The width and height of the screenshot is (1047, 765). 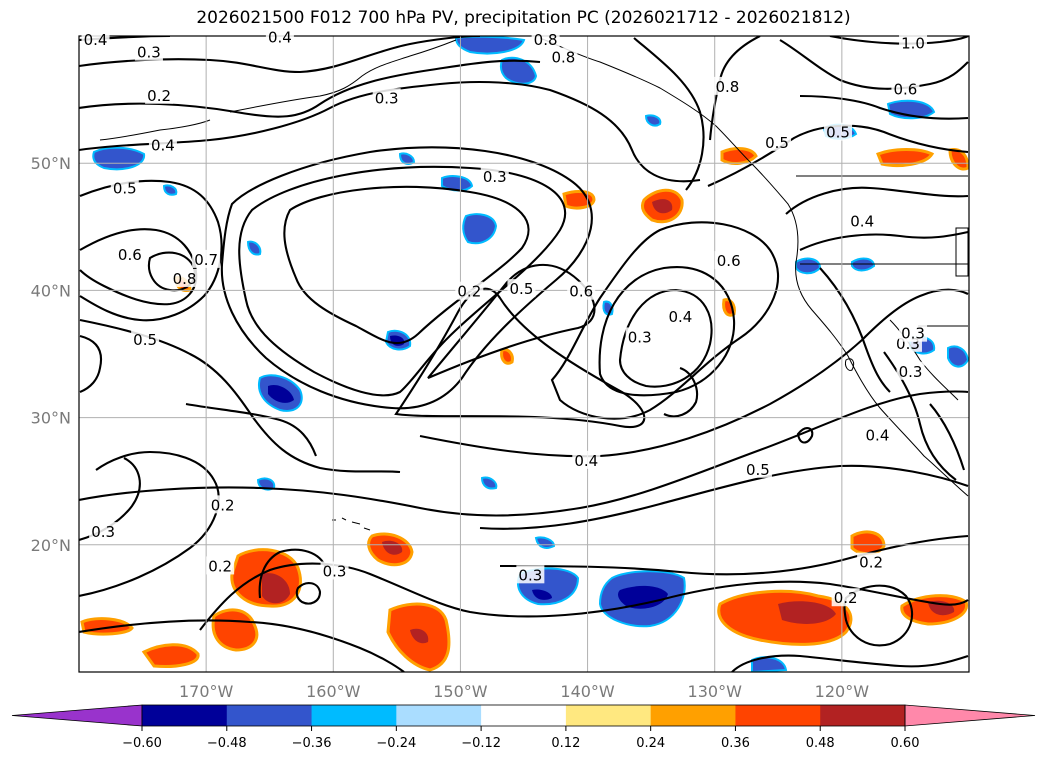 I want to click on colorbar-tick-label: −0.24, so click(x=396, y=743).